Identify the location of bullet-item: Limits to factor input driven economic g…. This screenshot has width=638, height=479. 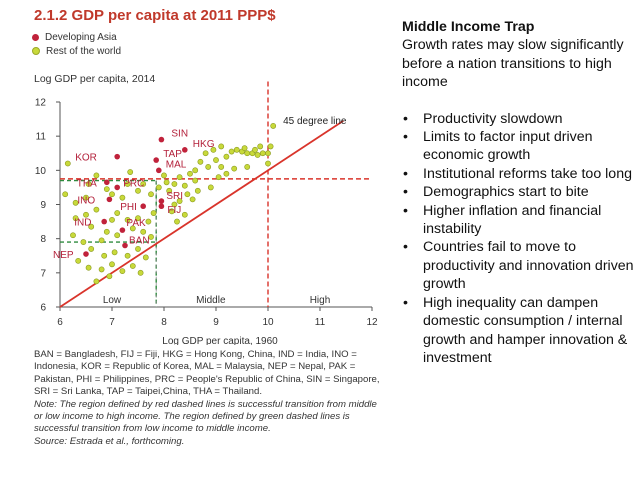
(518, 146).